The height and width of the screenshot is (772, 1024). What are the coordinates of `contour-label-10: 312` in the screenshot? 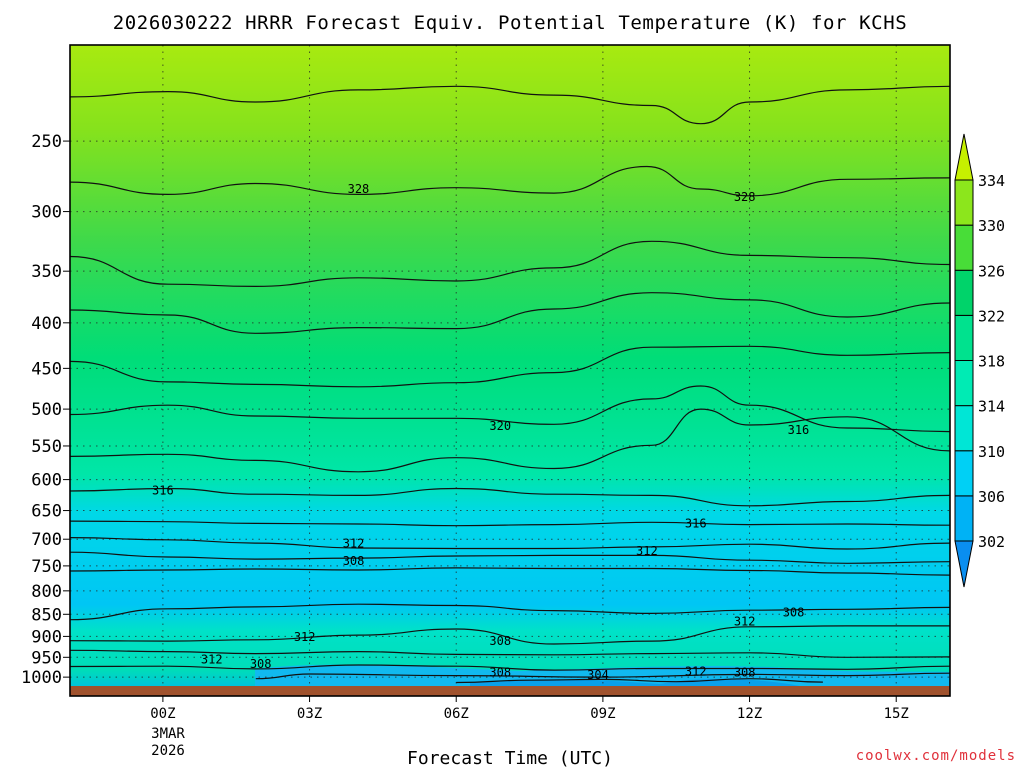 It's located at (745, 622).